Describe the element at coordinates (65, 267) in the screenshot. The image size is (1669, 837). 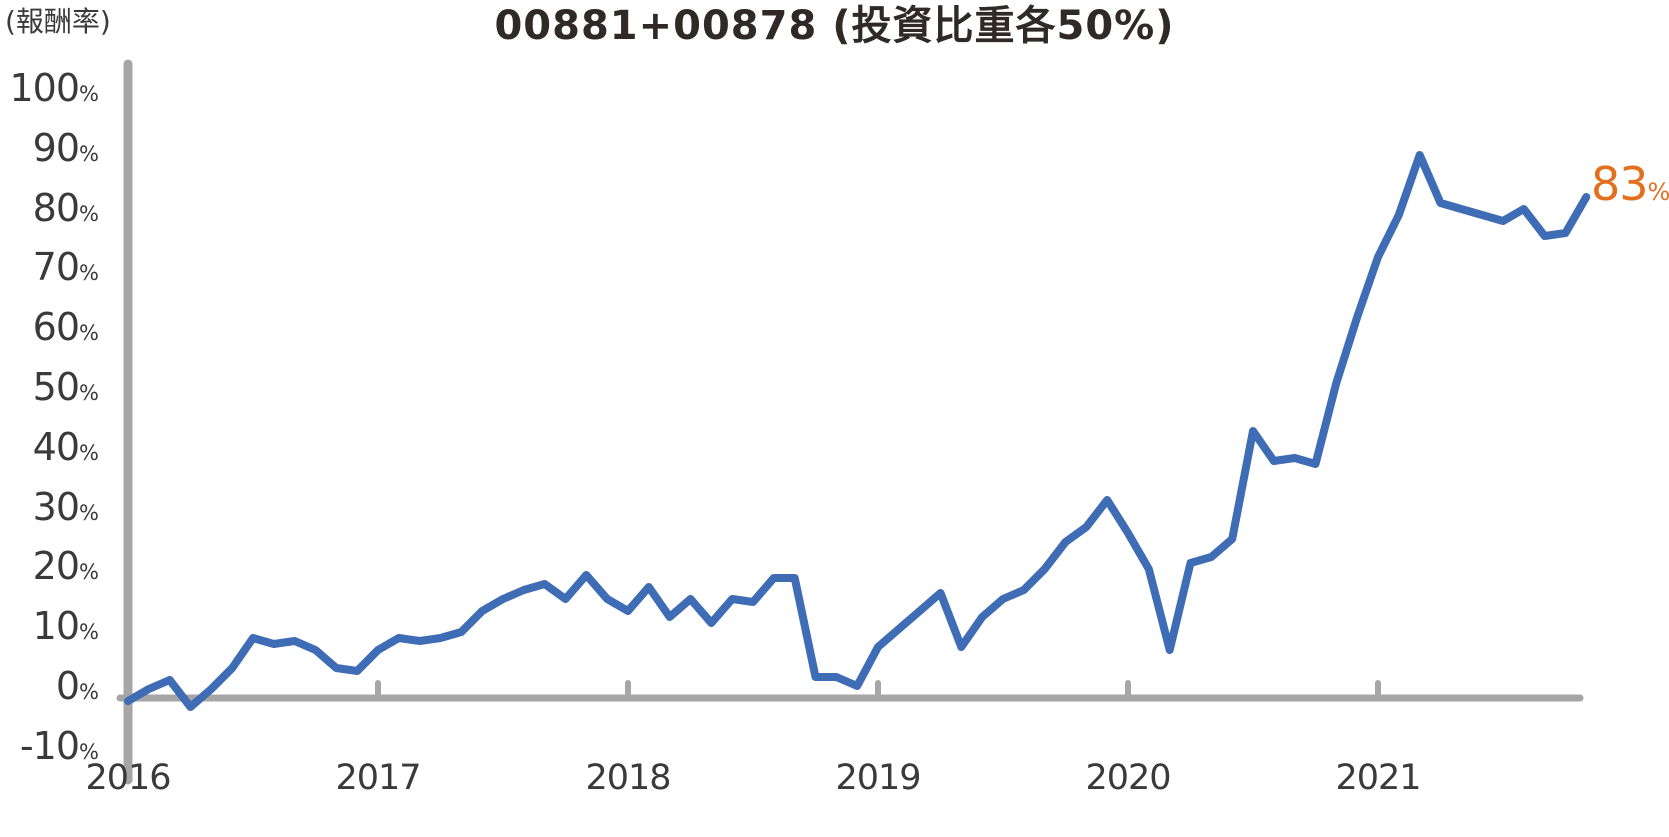
I see `y-axis-tick-label: 70%` at that location.